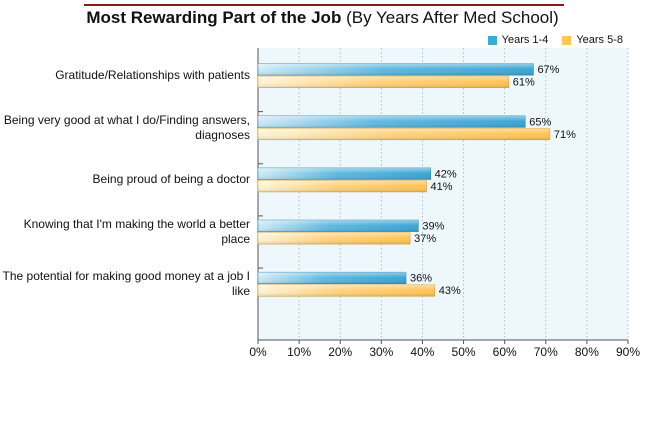  What do you see at coordinates (381, 352) in the screenshot?
I see `x-tick-label: 30%` at bounding box center [381, 352].